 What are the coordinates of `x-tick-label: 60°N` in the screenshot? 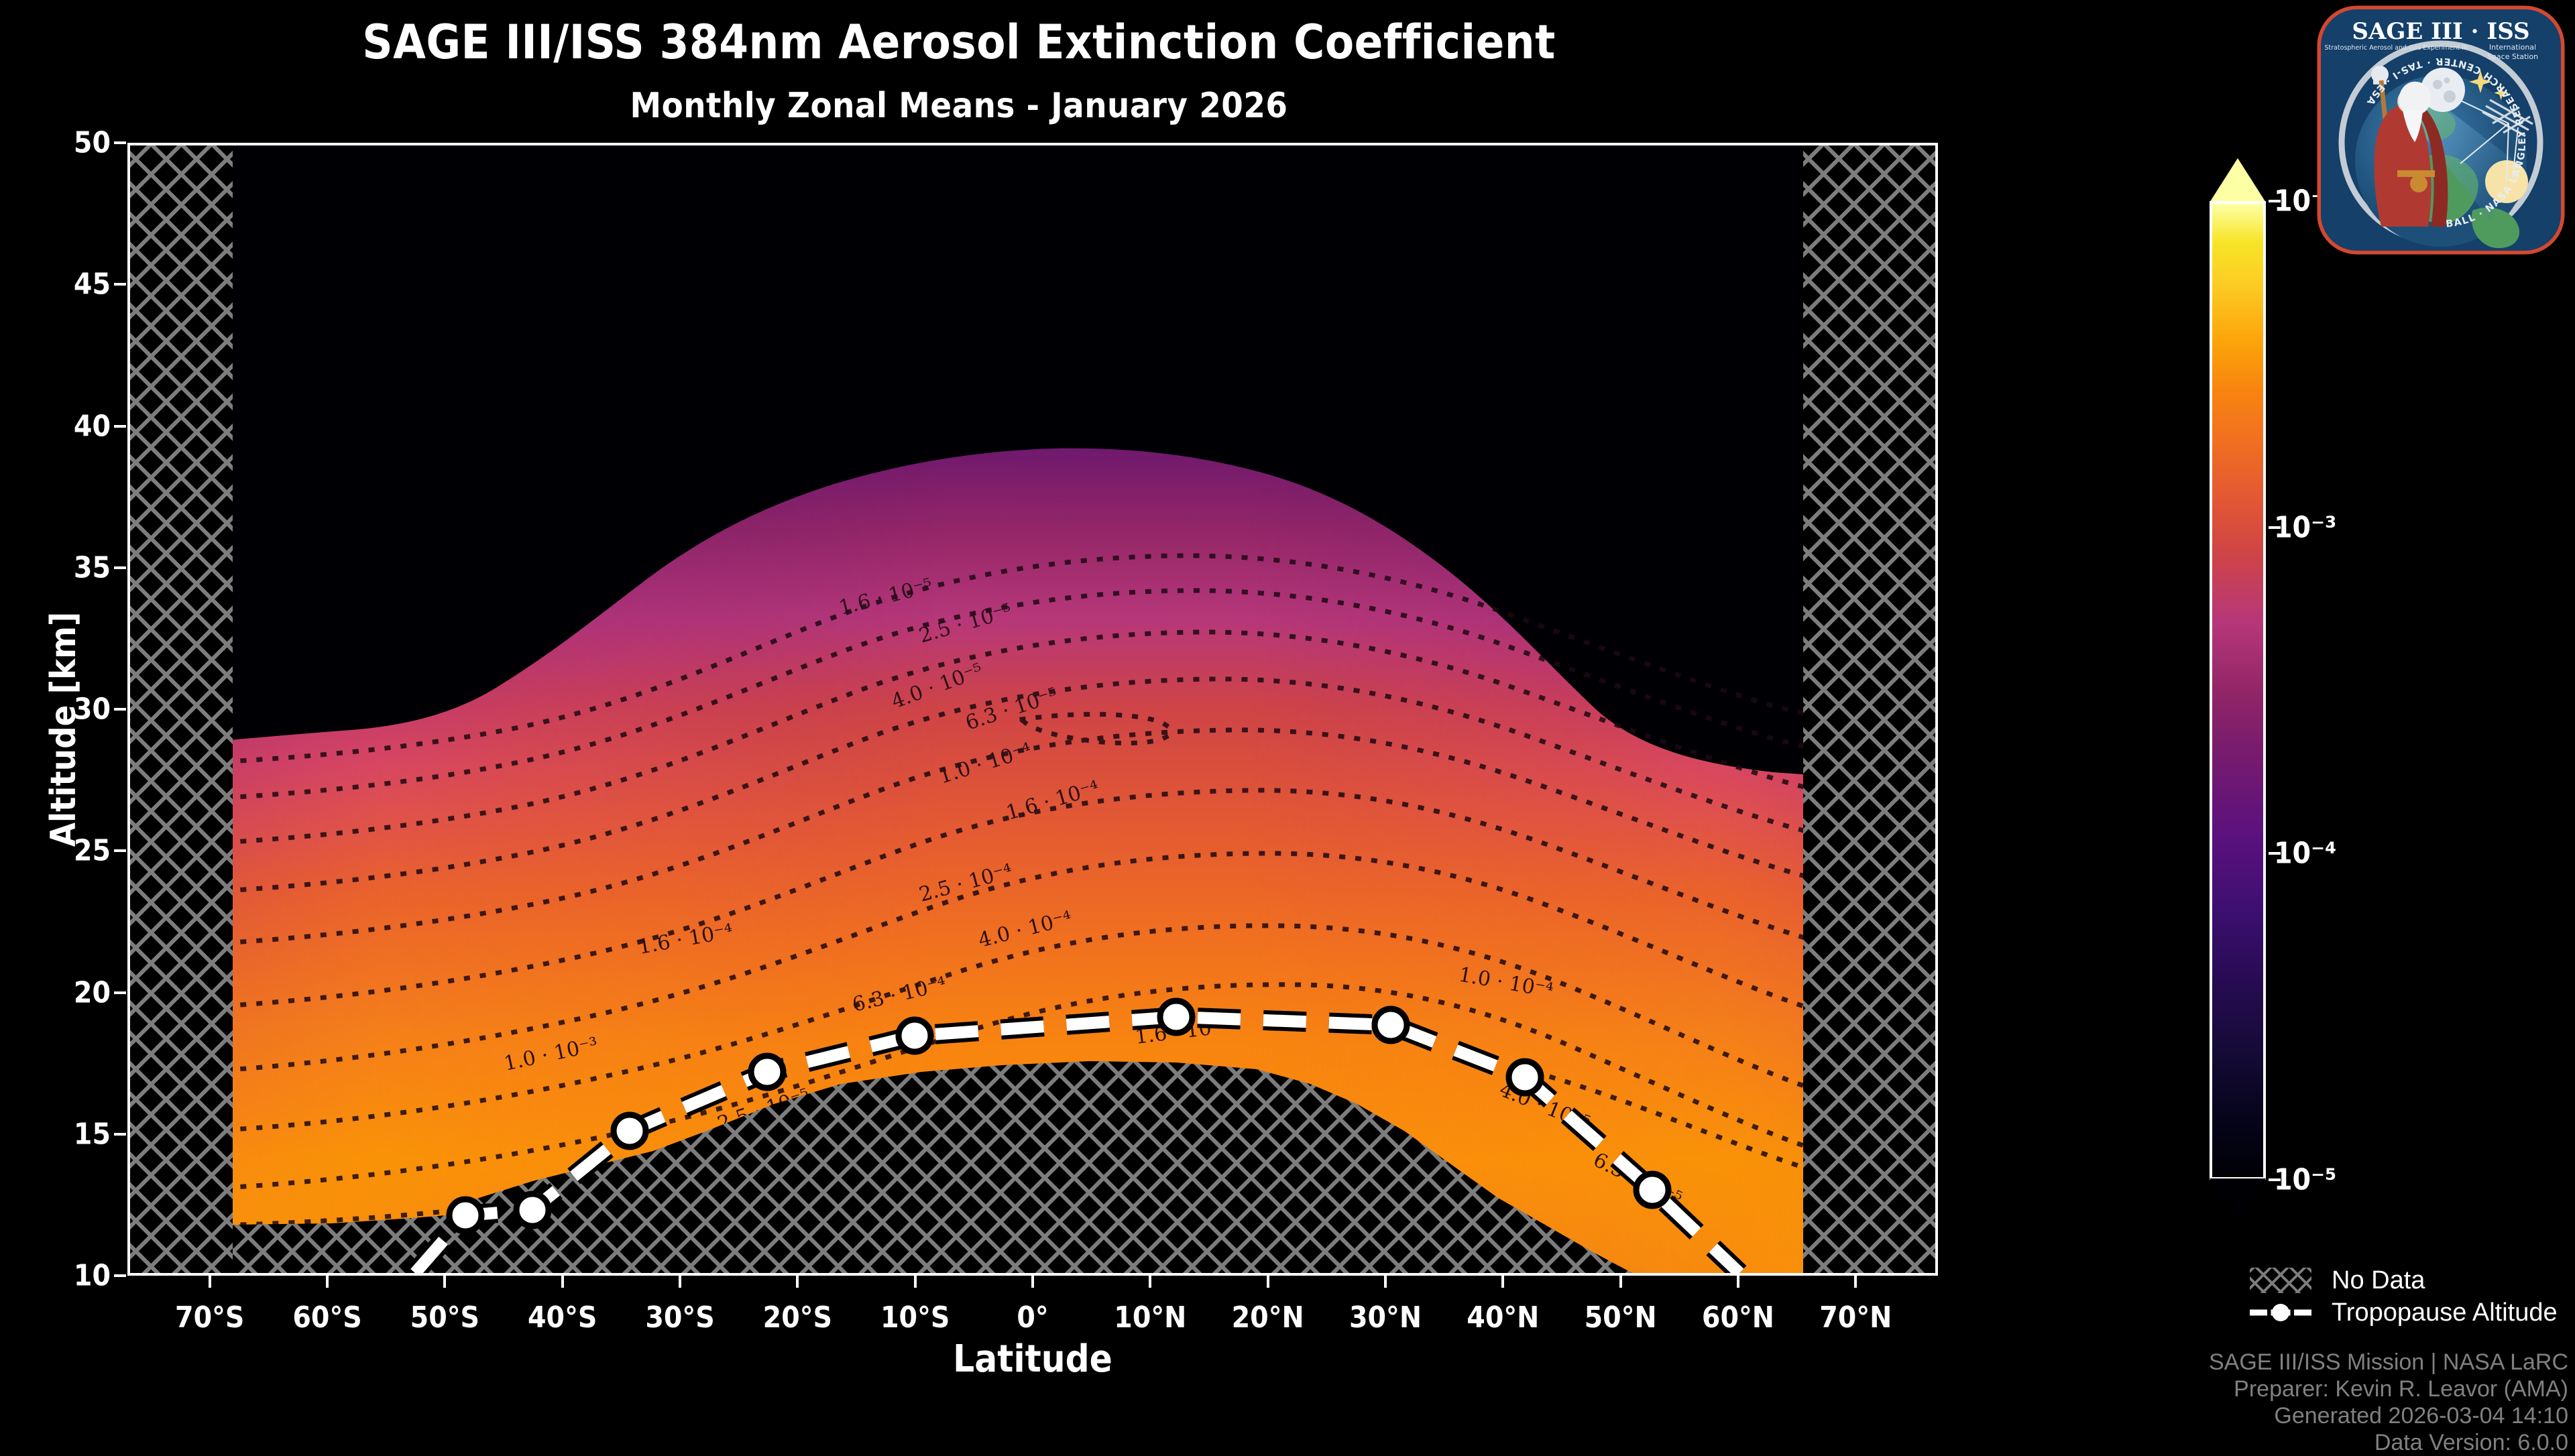 It's located at (1737, 1317).